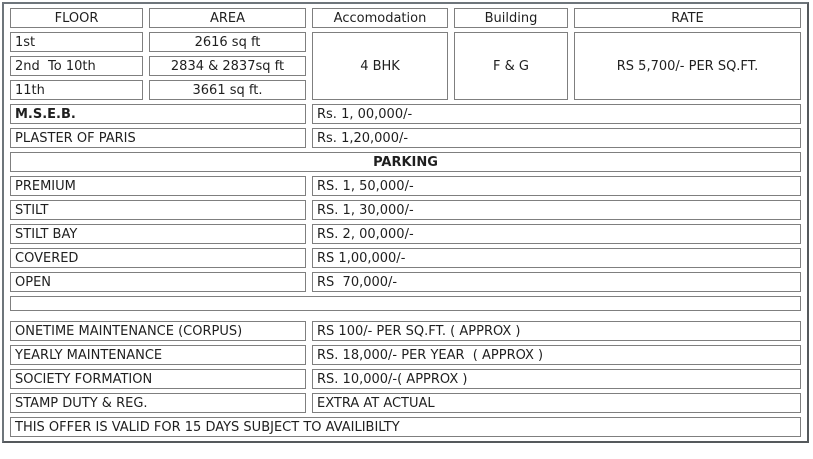 The width and height of the screenshot is (813, 459). I want to click on parking-row: STILT BAY RS. 2, 00,000/-, so click(405, 234).